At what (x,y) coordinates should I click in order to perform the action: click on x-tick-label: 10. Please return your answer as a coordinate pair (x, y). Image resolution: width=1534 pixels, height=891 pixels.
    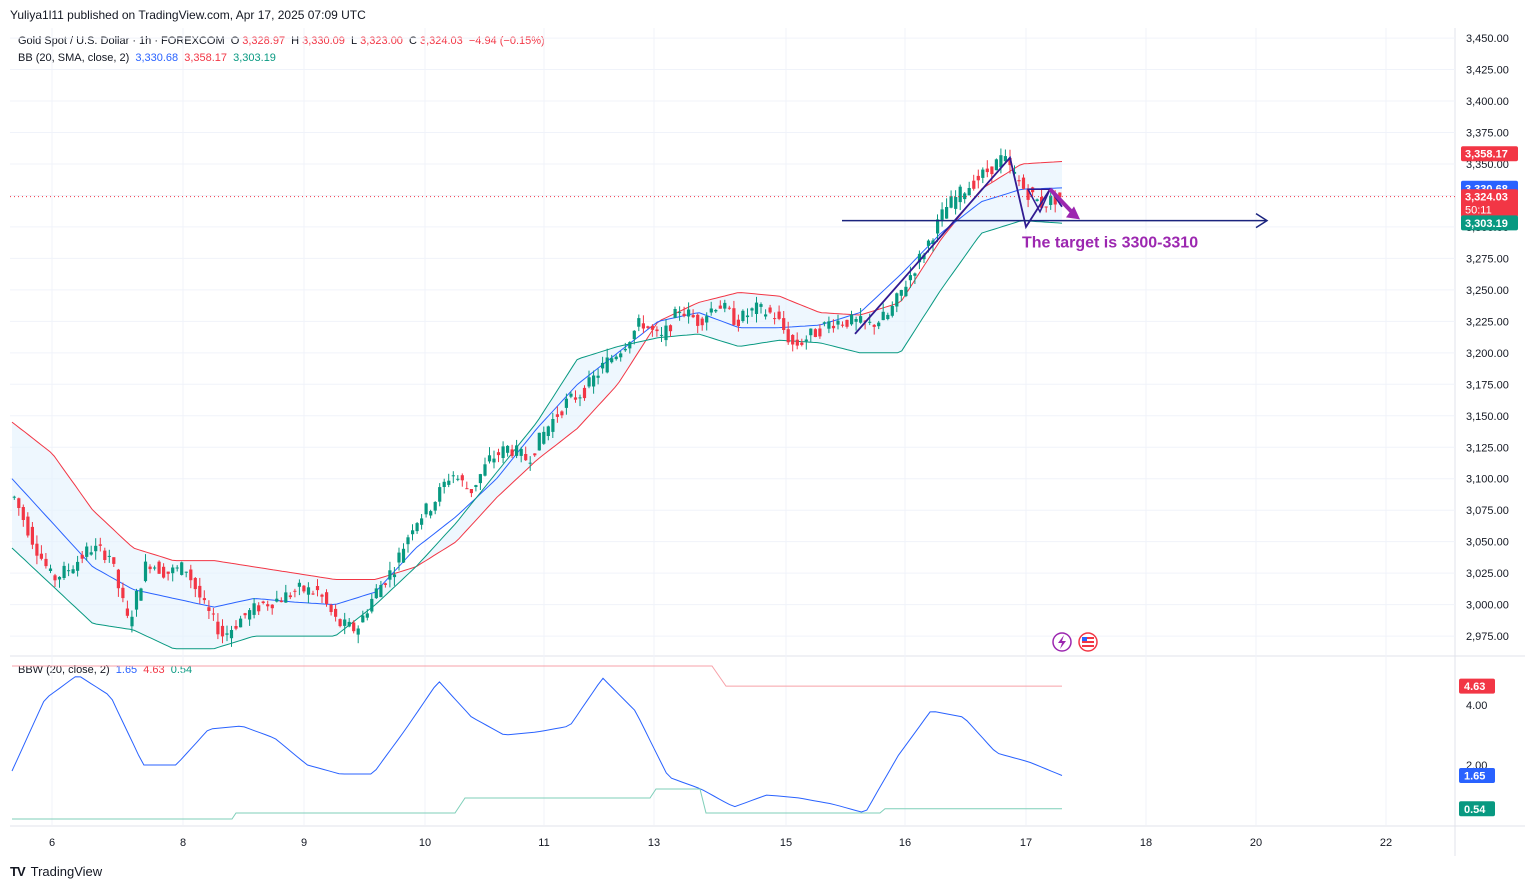
    Looking at the image, I should click on (425, 843).